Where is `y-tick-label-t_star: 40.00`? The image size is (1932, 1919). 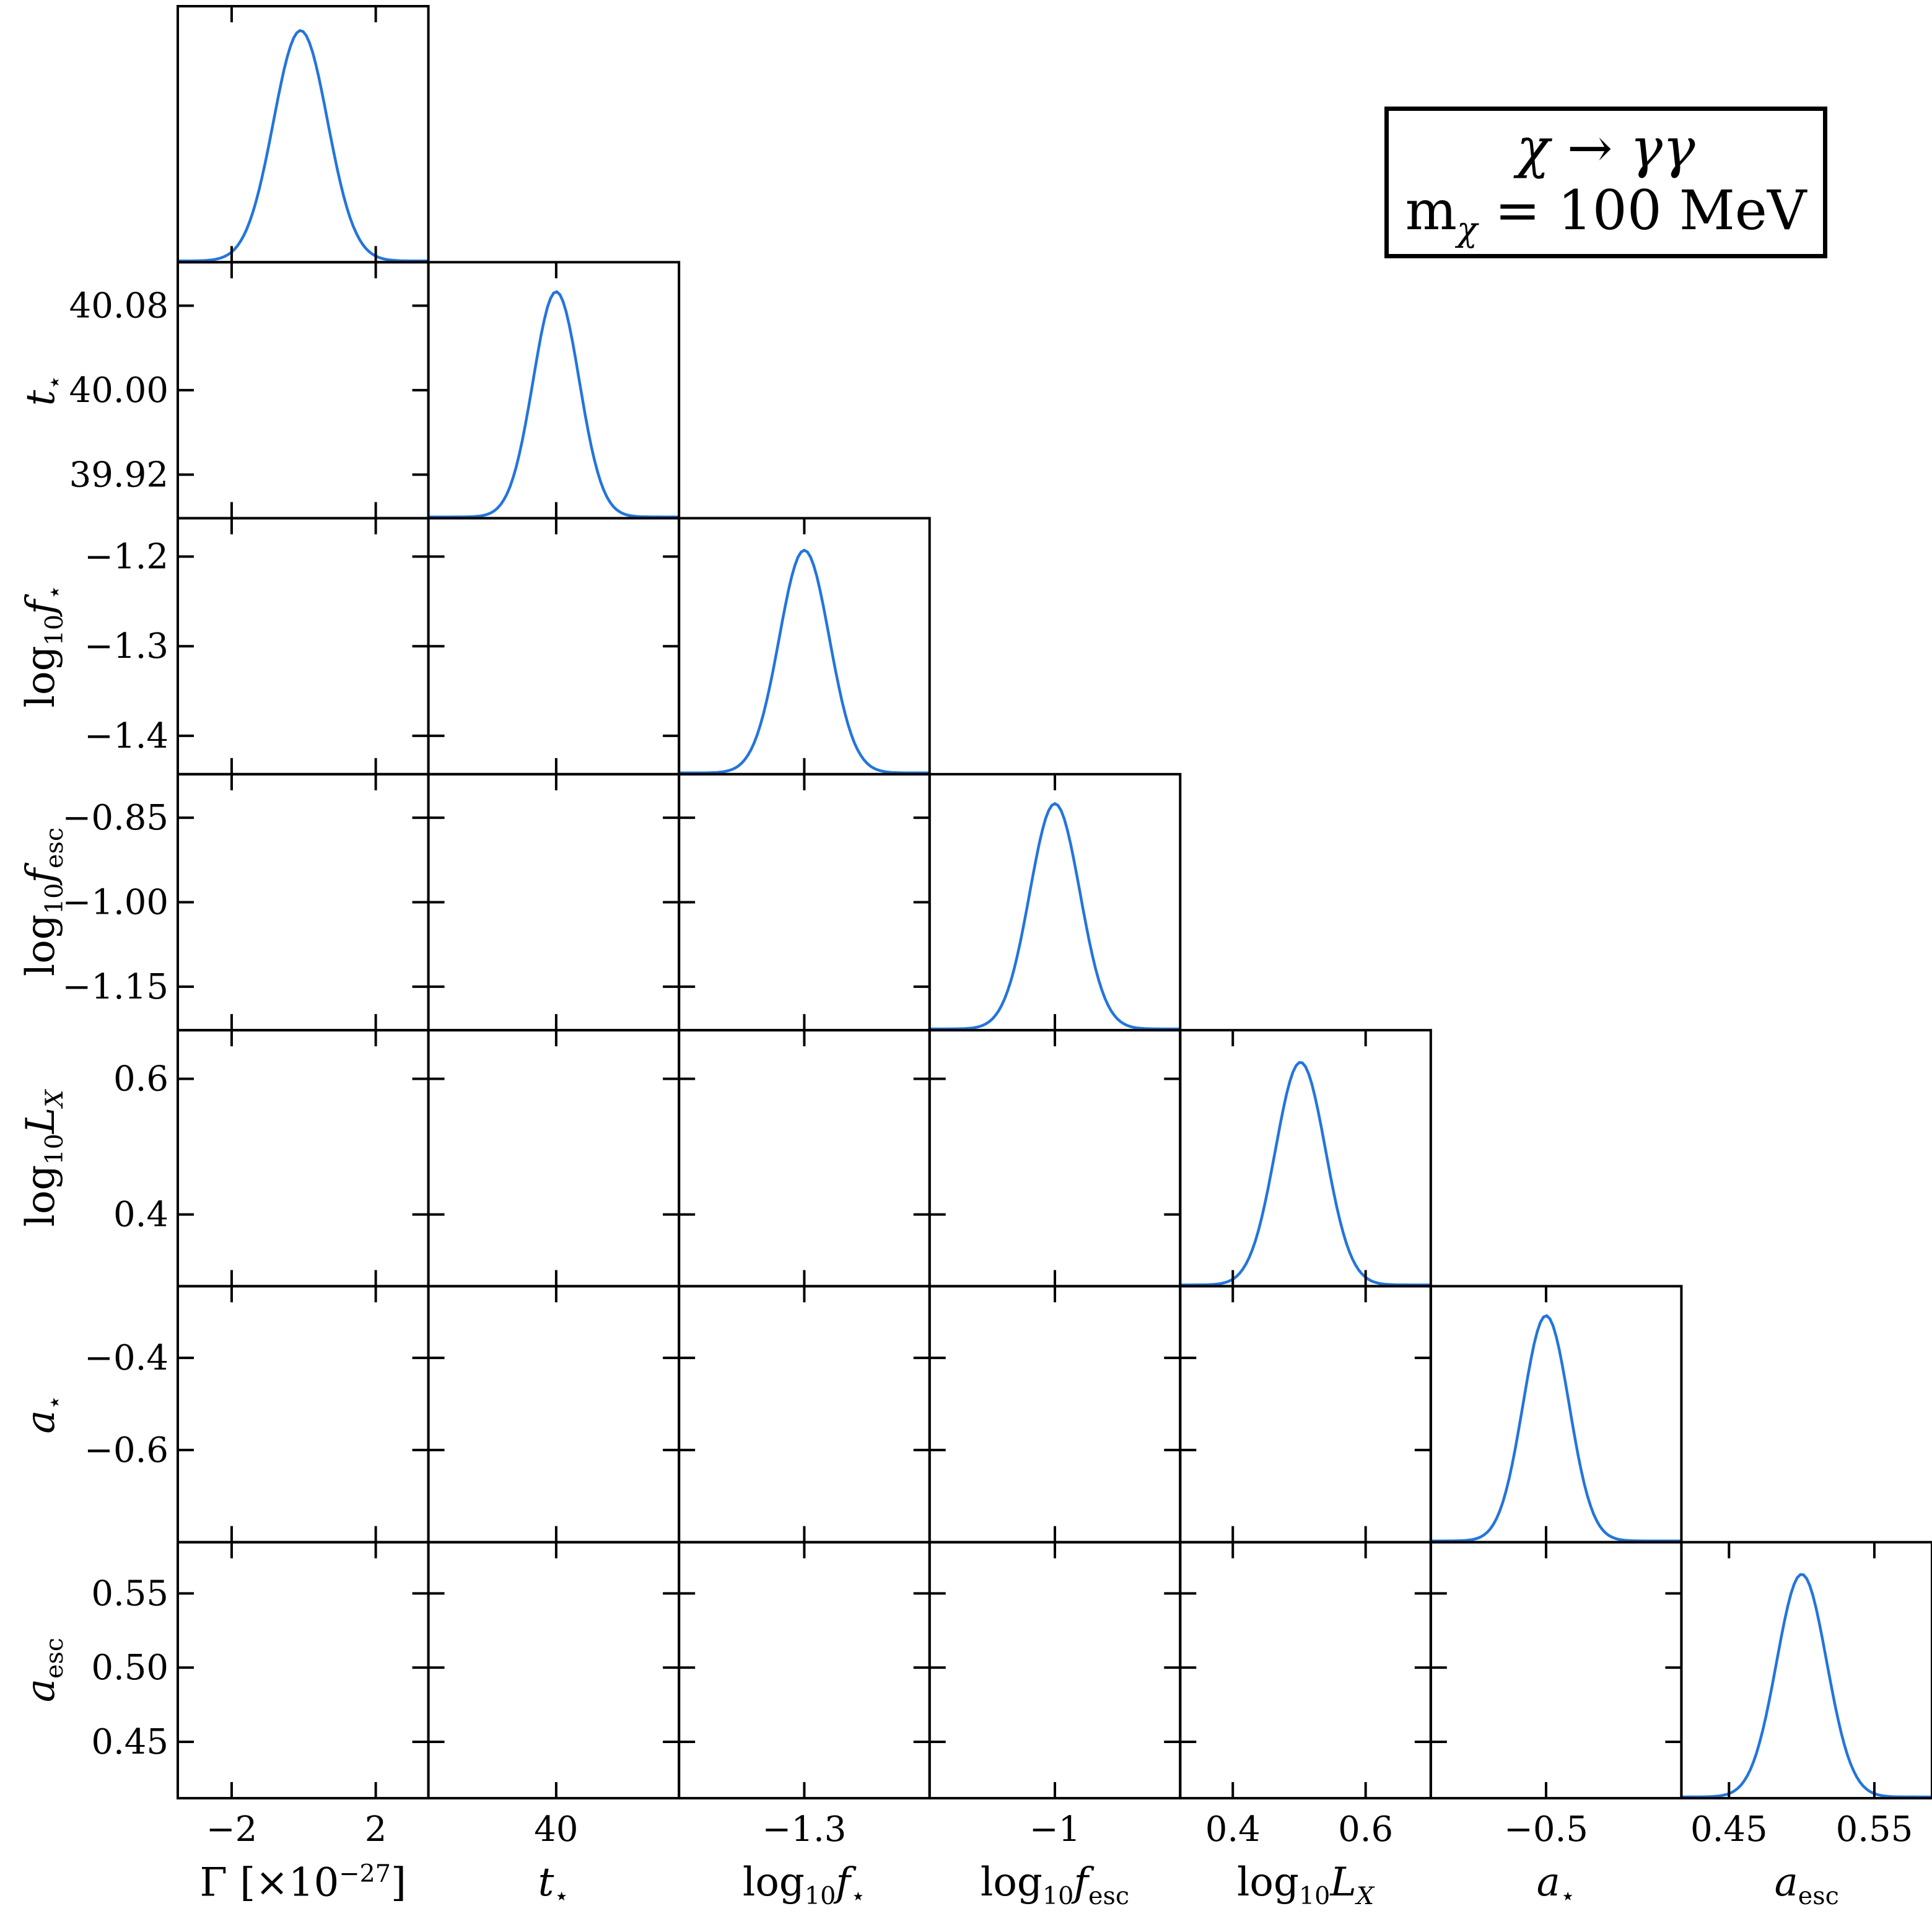
y-tick-label-t_star: 40.00 is located at coordinates (118, 390).